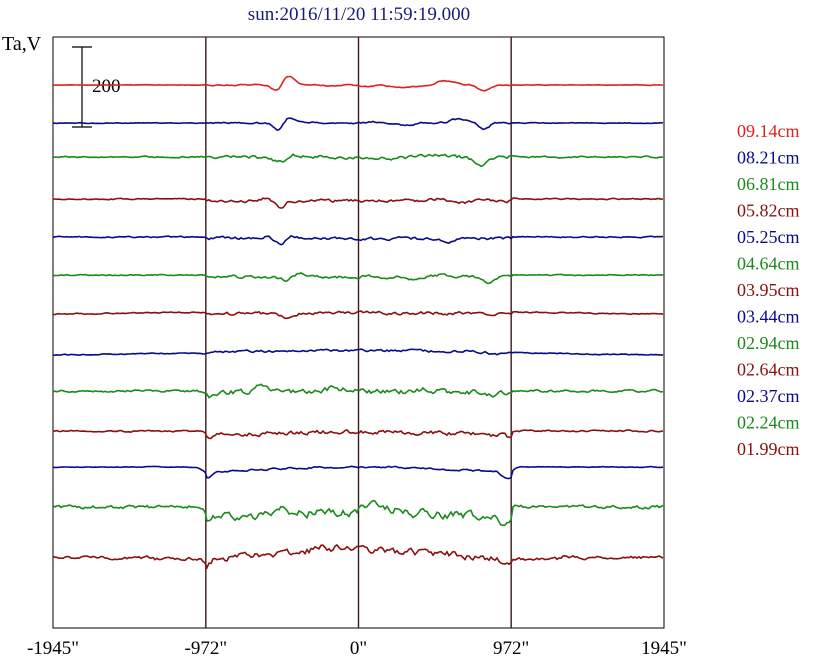 This screenshot has width=813, height=662. I want to click on x-tick-label: 972", so click(511, 648).